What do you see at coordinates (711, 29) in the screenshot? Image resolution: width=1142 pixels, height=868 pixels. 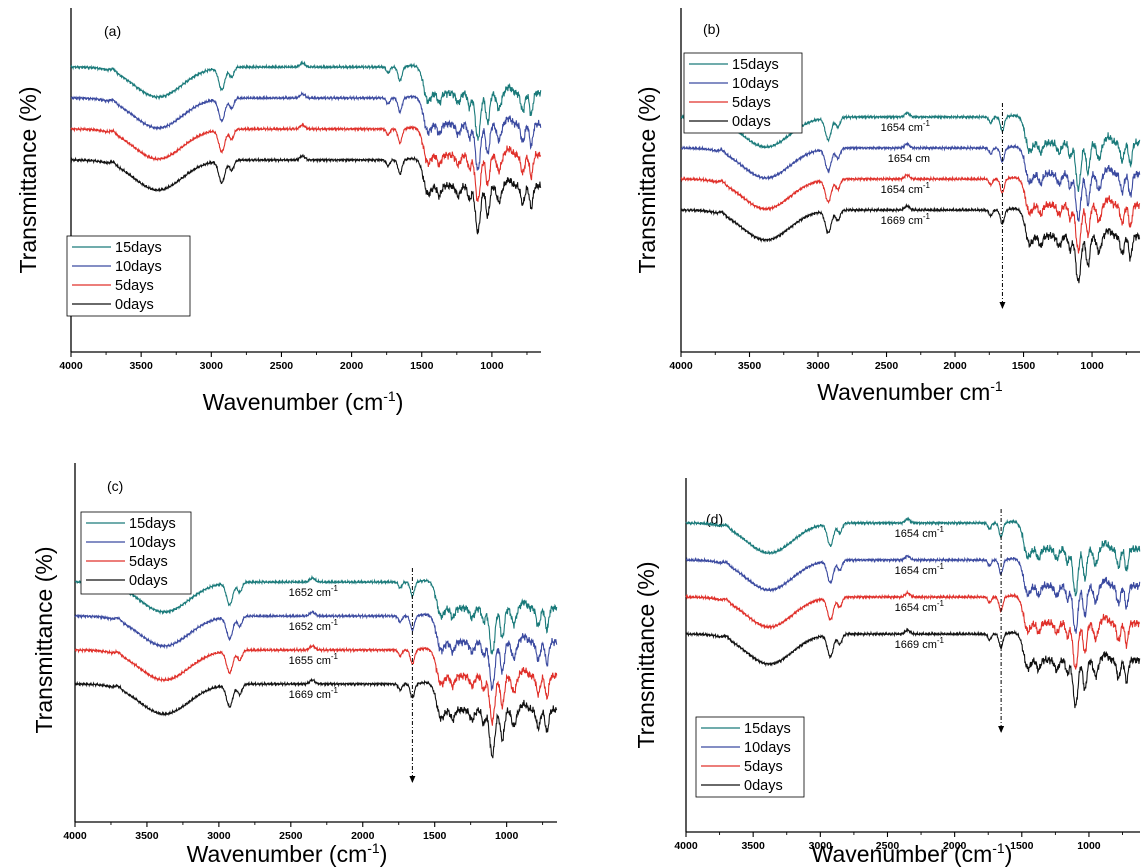 I see `panel-label: (b)` at bounding box center [711, 29].